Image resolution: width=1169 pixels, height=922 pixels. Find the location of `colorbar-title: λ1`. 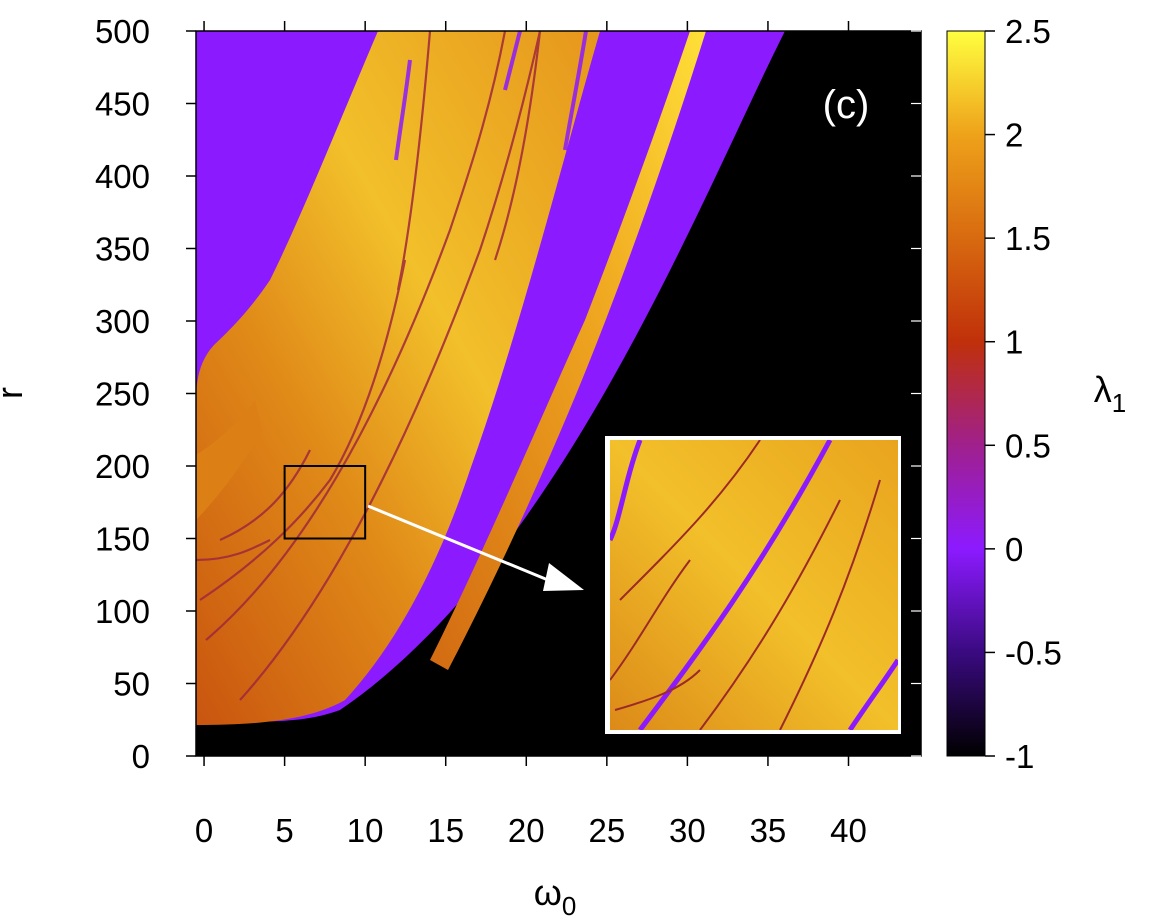

colorbar-title: λ1 is located at coordinates (1110, 393).